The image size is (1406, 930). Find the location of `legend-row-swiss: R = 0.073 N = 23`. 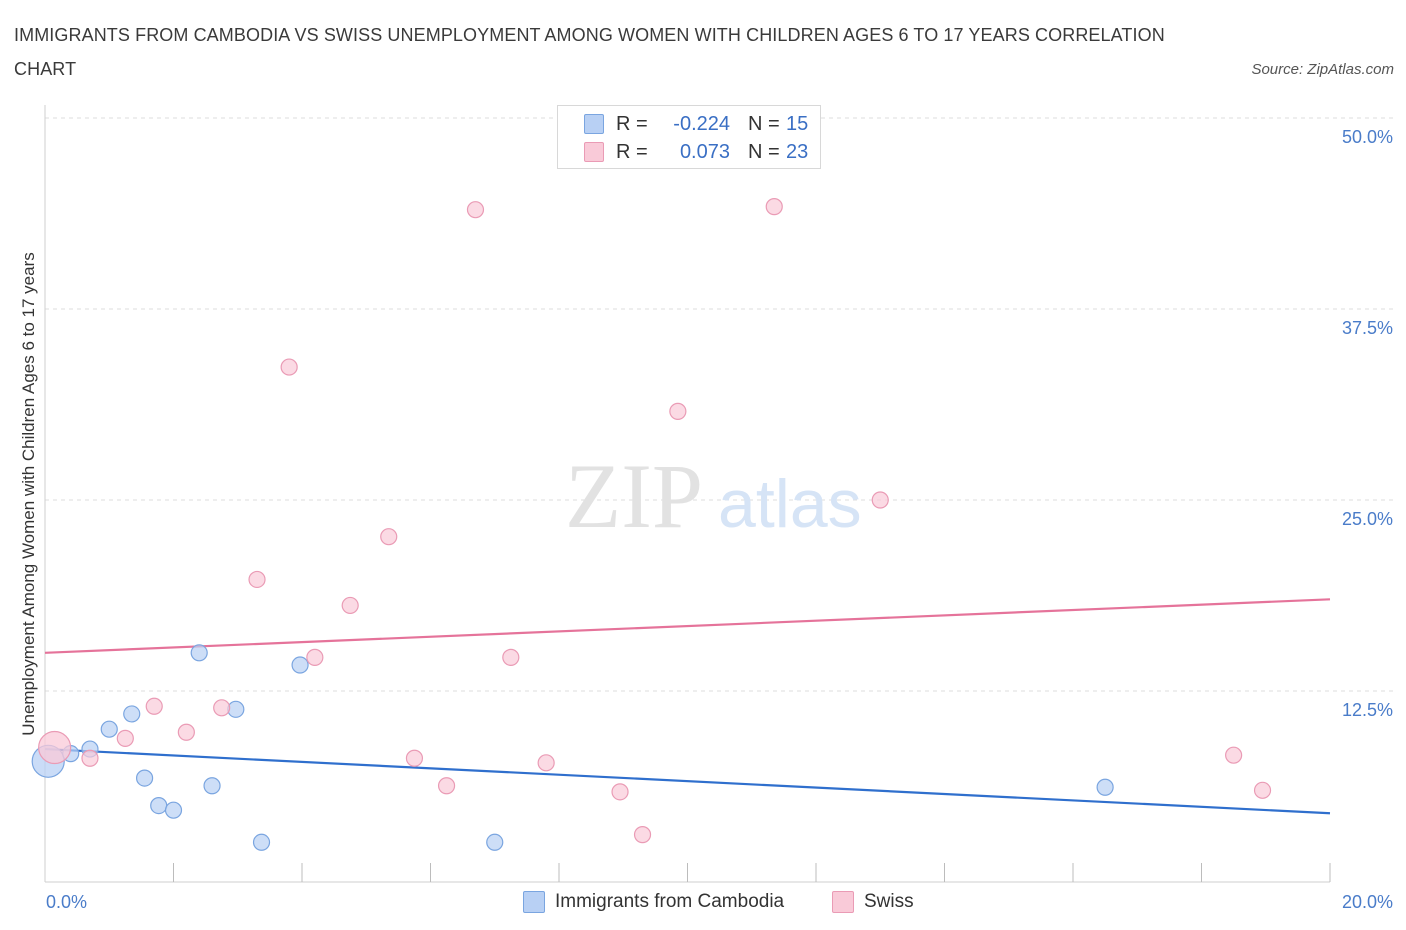

legend-row-swiss: R = 0.073 N = 23 is located at coordinates (696, 152).